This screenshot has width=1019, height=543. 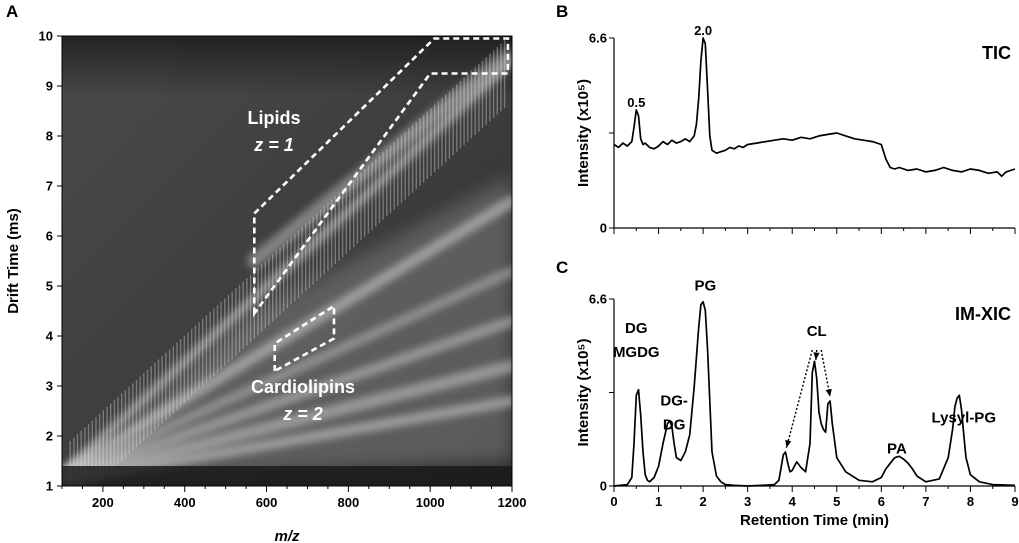 What do you see at coordinates (512, 502) in the screenshot?
I see `x-tick-label: 1200` at bounding box center [512, 502].